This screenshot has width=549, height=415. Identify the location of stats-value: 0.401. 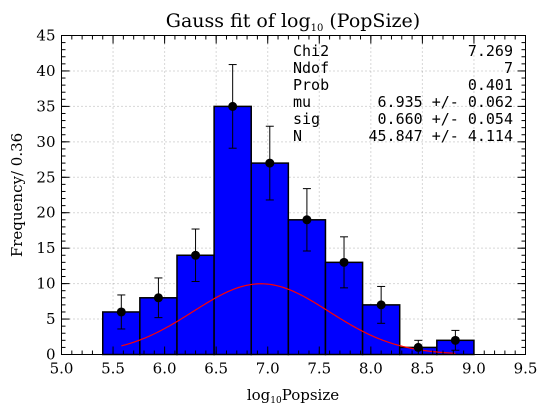
(490, 85).